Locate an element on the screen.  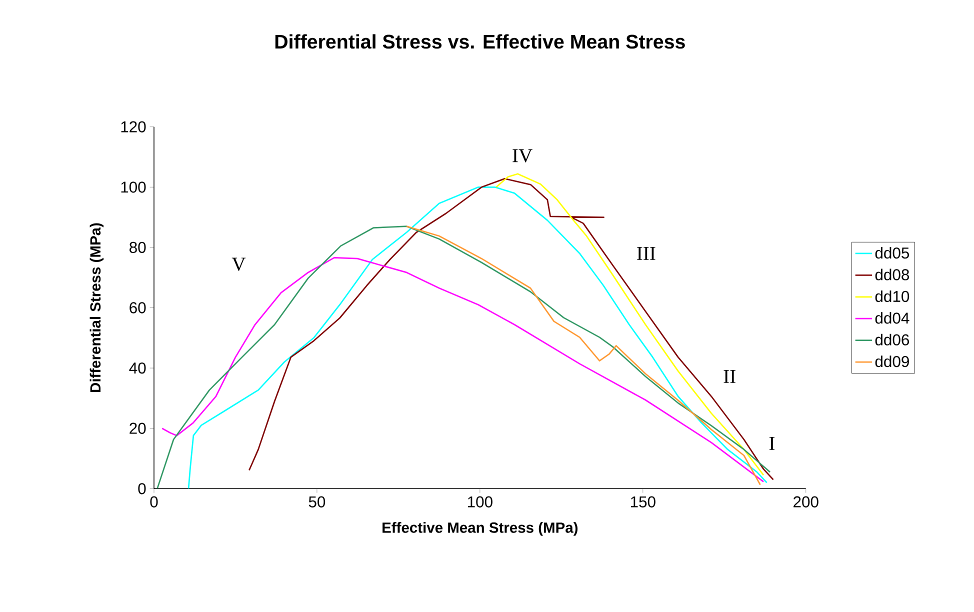
x-tick-label: 50 is located at coordinates (317, 502).